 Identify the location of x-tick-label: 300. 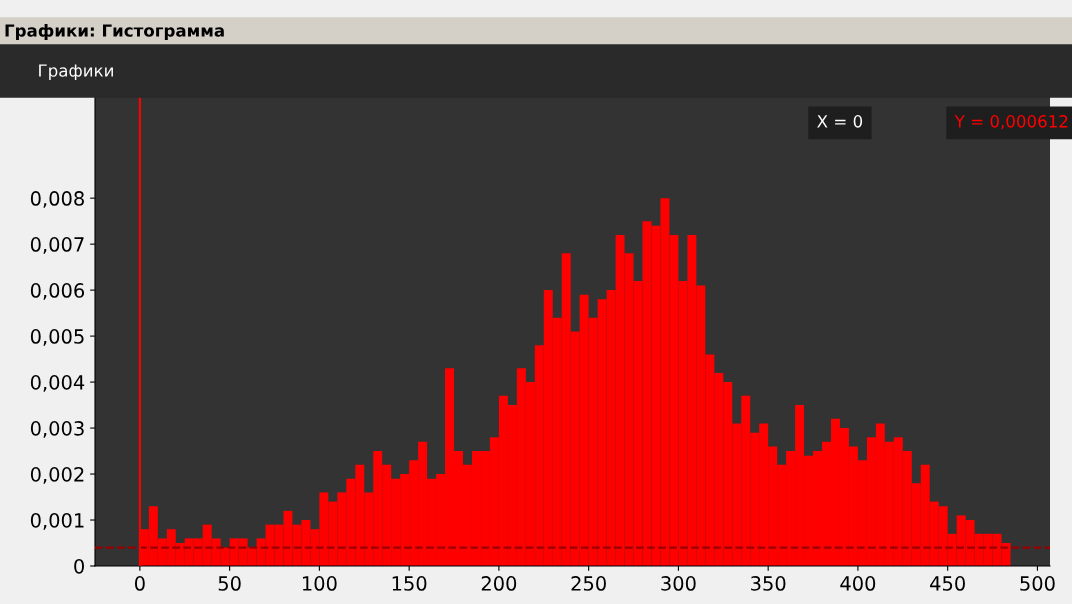
(678, 583).